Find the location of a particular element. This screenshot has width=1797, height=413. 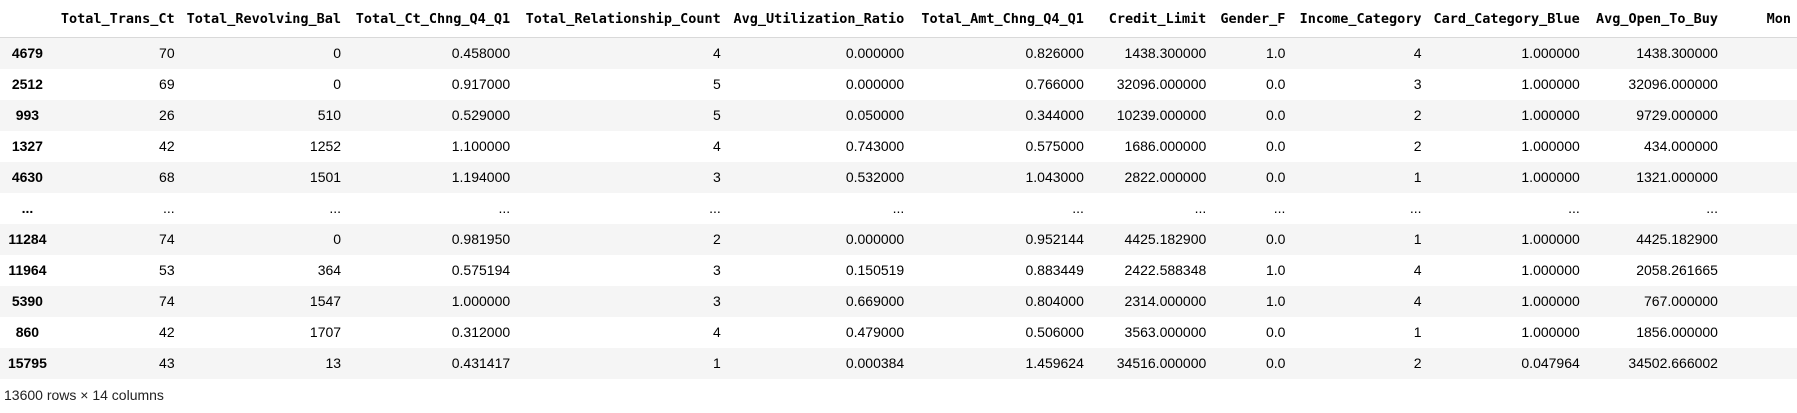

table-cell: 0.479000 is located at coordinates (875, 332).